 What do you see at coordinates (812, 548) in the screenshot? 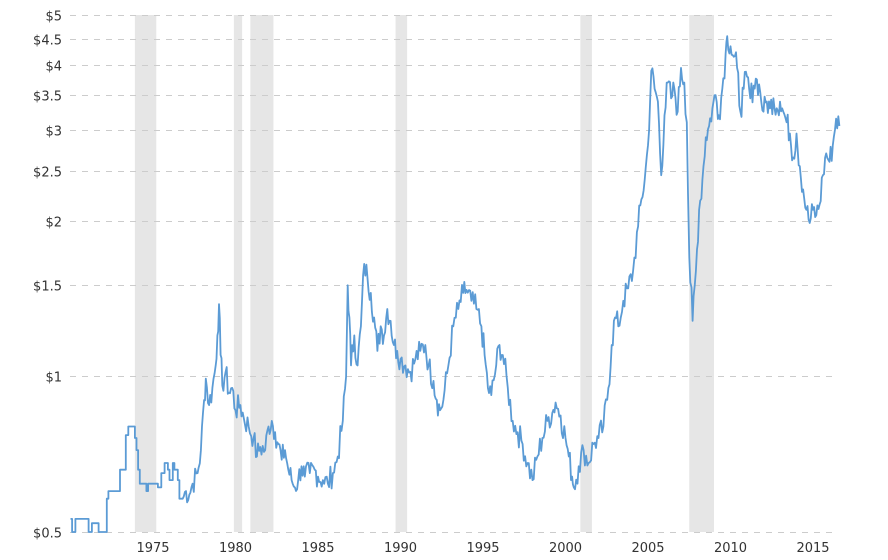
I see `x-tick-label: 2015` at bounding box center [812, 548].